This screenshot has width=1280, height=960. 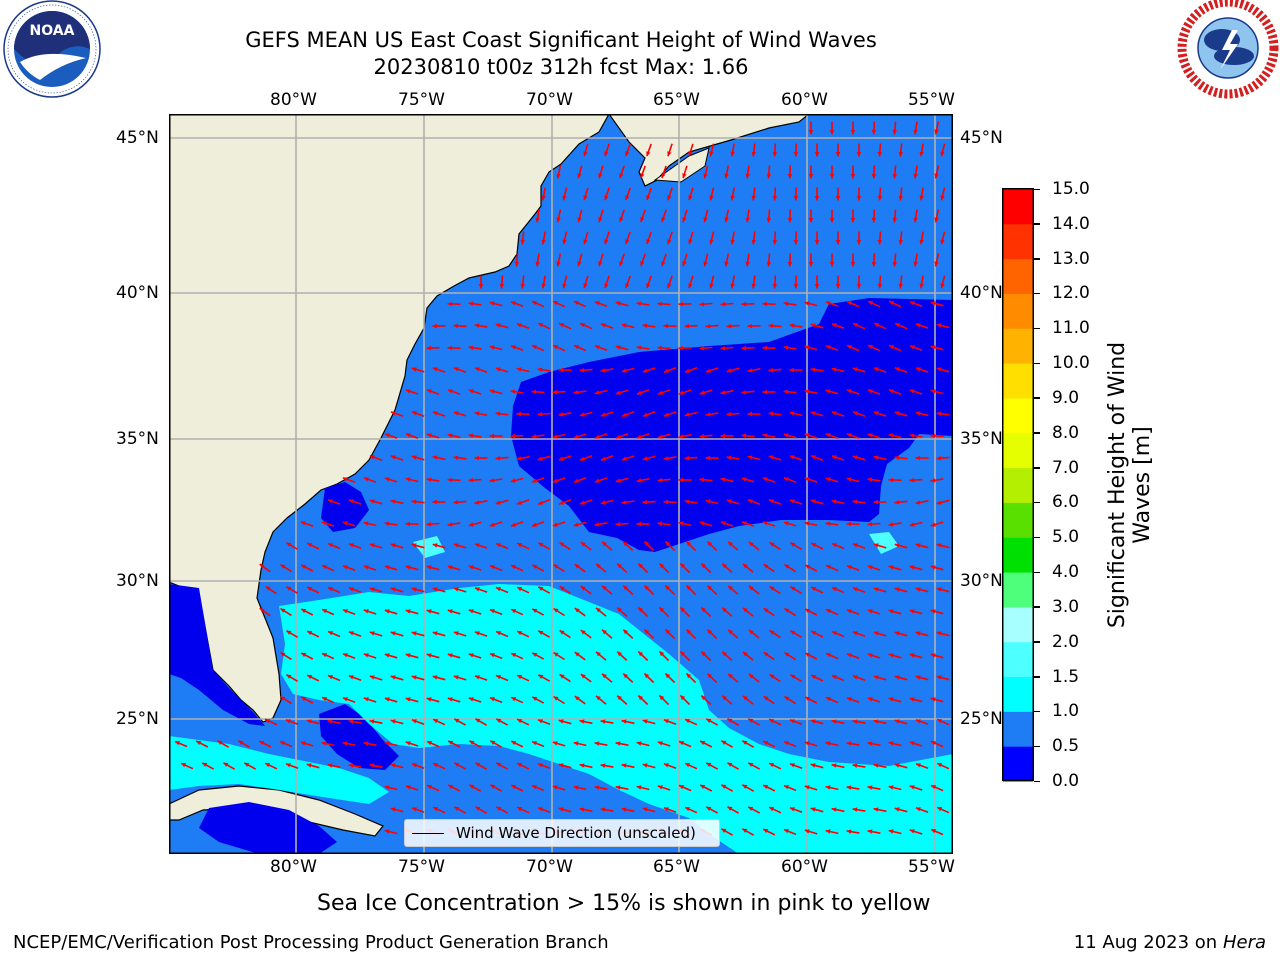 What do you see at coordinates (1066, 711) in the screenshot?
I see `colorbar-tick-label: 1.0` at bounding box center [1066, 711].